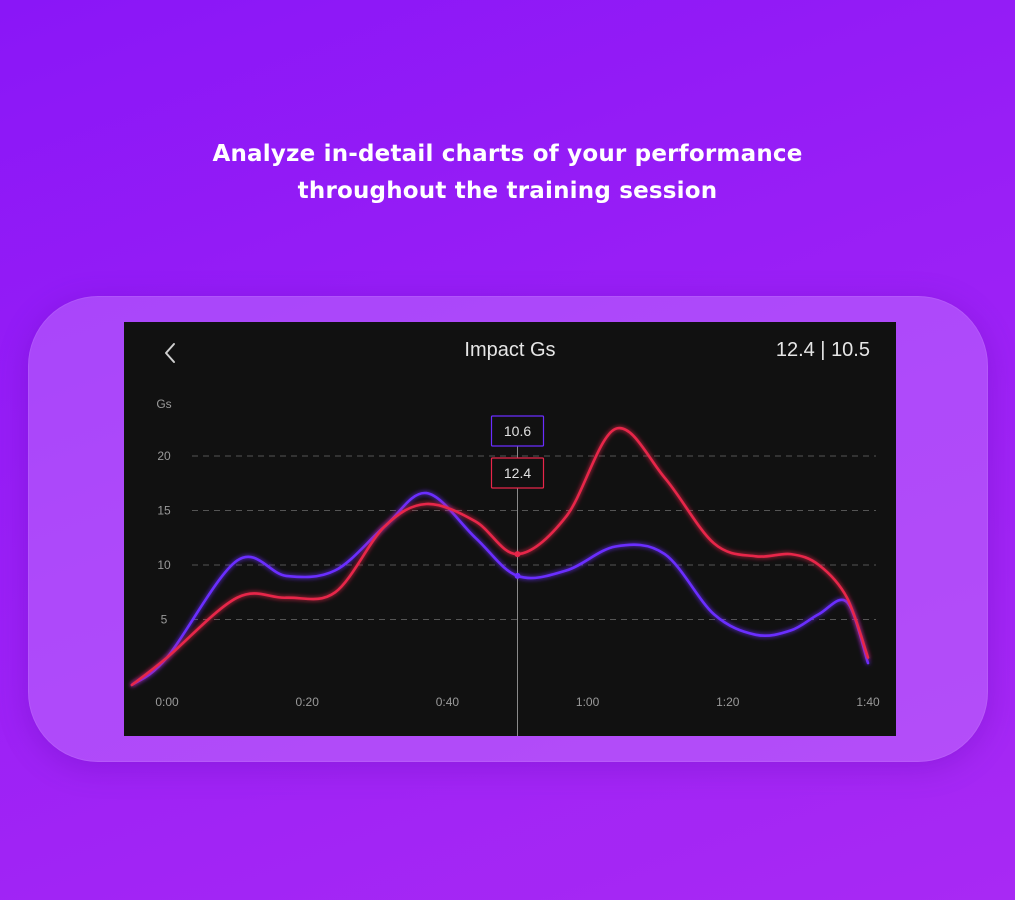 The image size is (1015, 900). I want to click on x-tick-label: 1:20, so click(728, 702).